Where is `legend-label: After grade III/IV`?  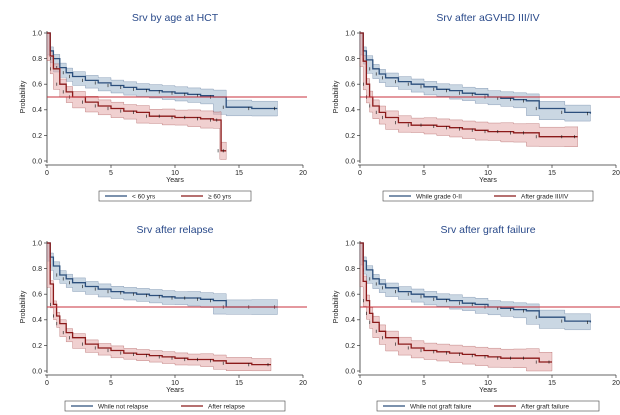
legend-label: After grade III/IV is located at coordinates (545, 197).